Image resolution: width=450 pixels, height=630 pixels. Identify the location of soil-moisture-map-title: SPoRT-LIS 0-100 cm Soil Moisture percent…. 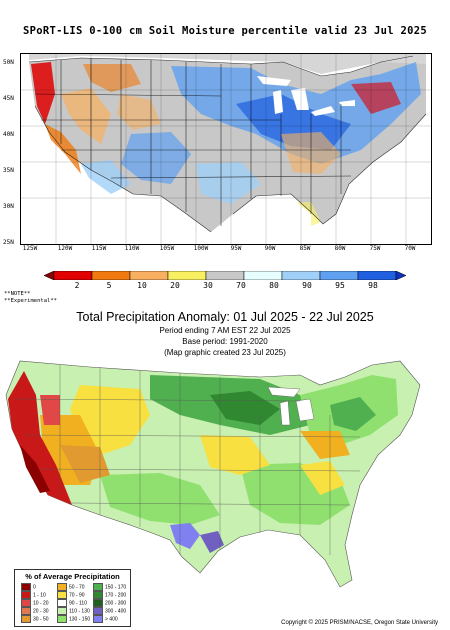
(225, 31).